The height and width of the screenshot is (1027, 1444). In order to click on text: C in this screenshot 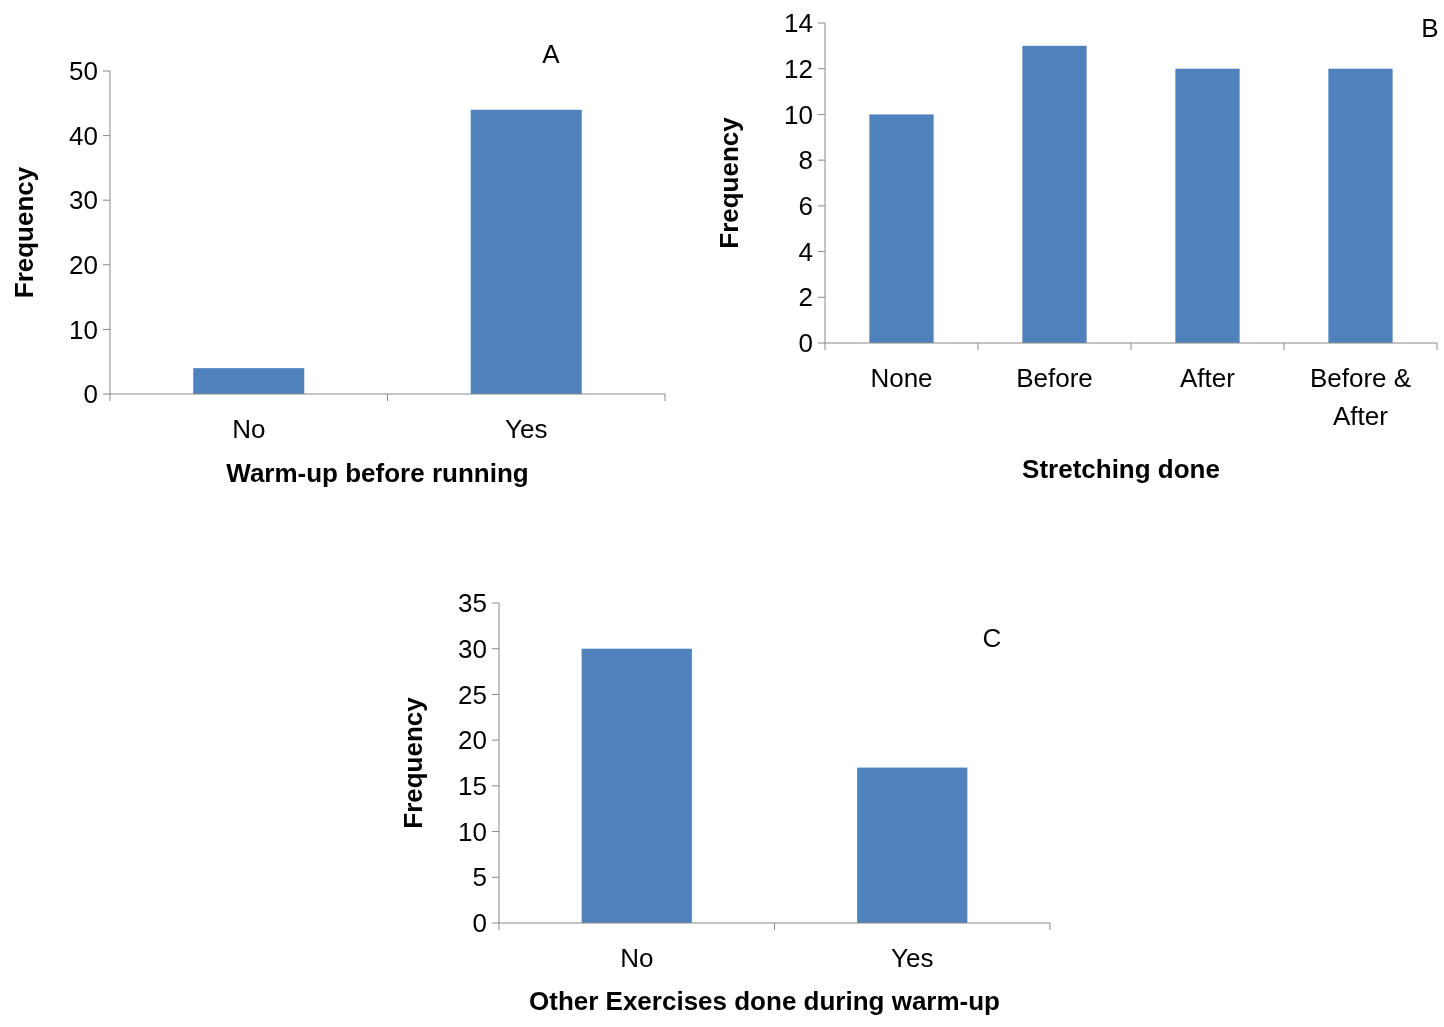, I will do `click(992, 638)`.